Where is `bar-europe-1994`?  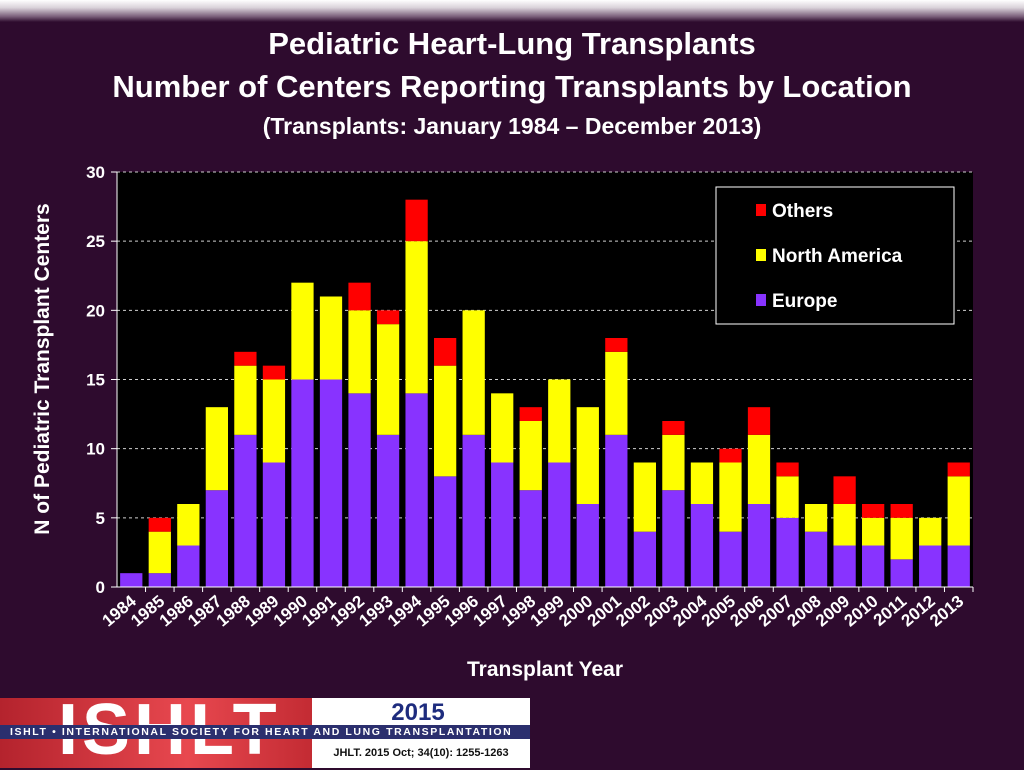 bar-europe-1994 is located at coordinates (416, 490).